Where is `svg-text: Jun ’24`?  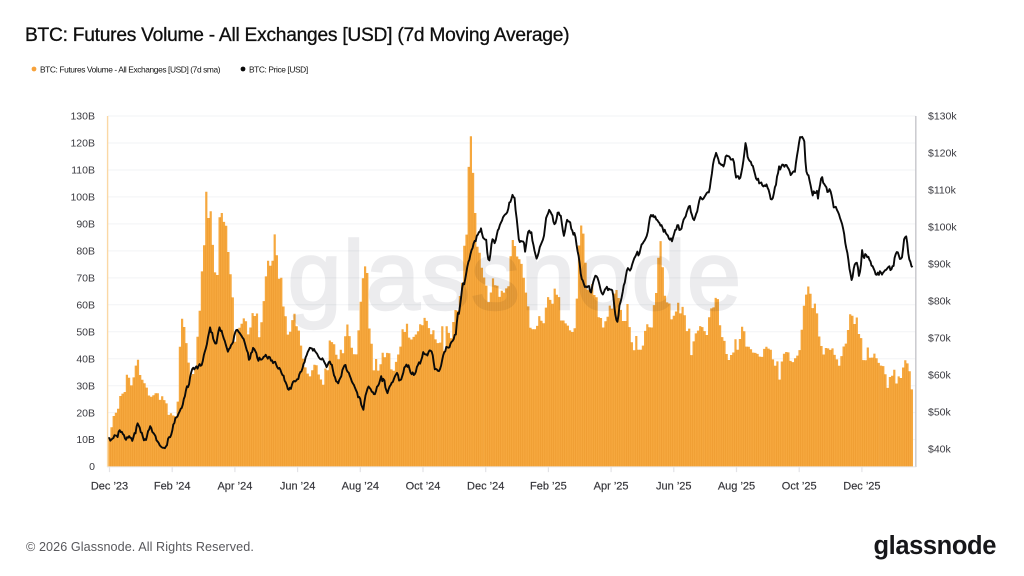 svg-text: Jun ’24 is located at coordinates (297, 487).